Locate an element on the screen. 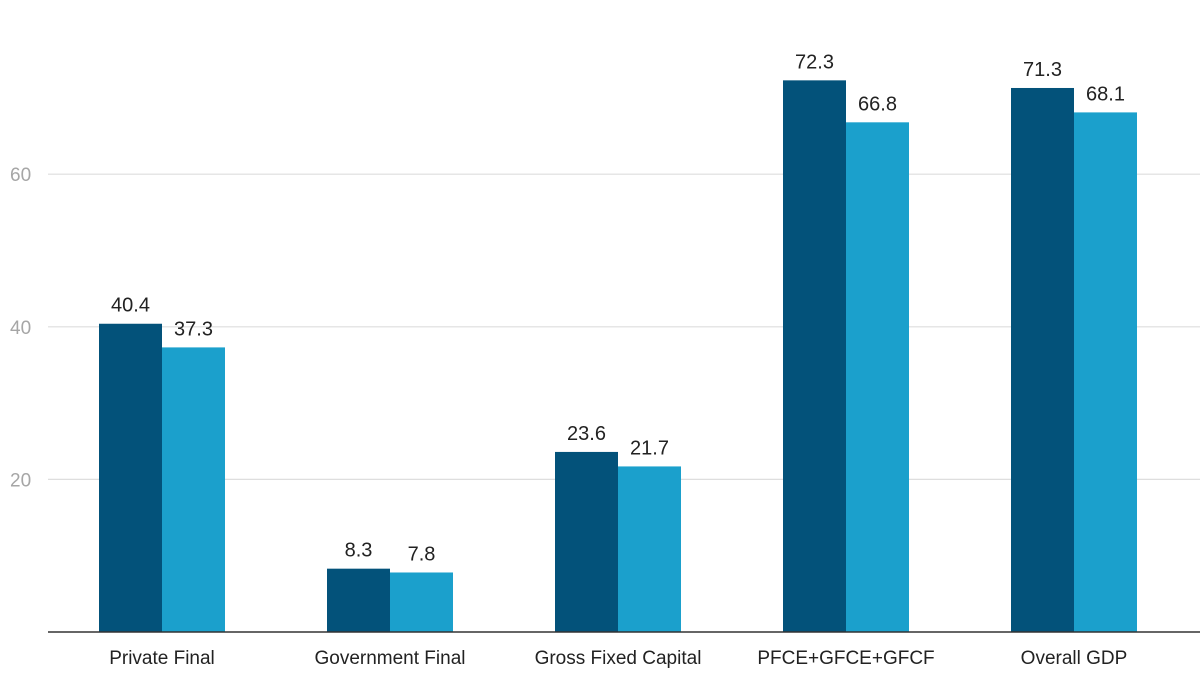  x-tick-label: Overall GDP is located at coordinates (1074, 658).